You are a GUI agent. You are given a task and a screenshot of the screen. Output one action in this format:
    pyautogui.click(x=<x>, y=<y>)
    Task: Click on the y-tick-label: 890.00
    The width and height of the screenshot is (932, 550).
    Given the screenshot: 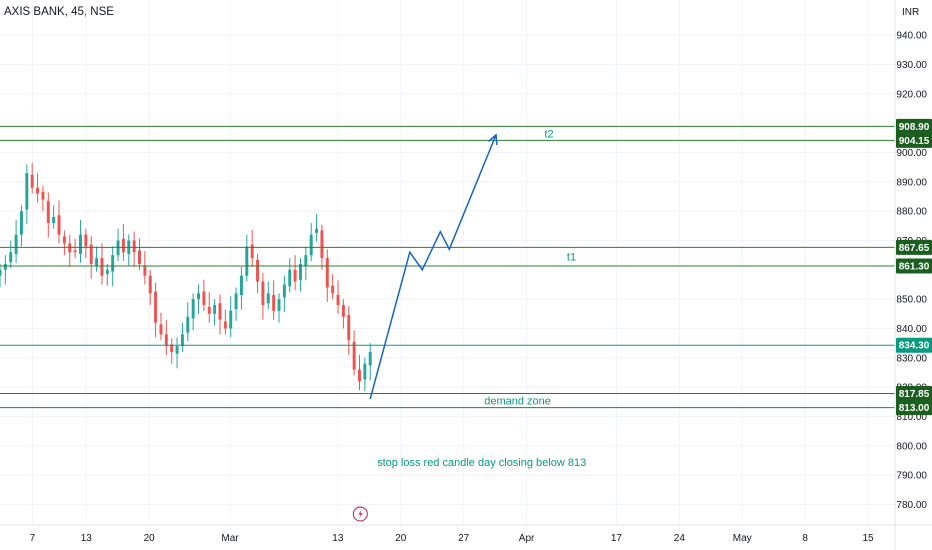 What is the action you would take?
    pyautogui.click(x=911, y=182)
    